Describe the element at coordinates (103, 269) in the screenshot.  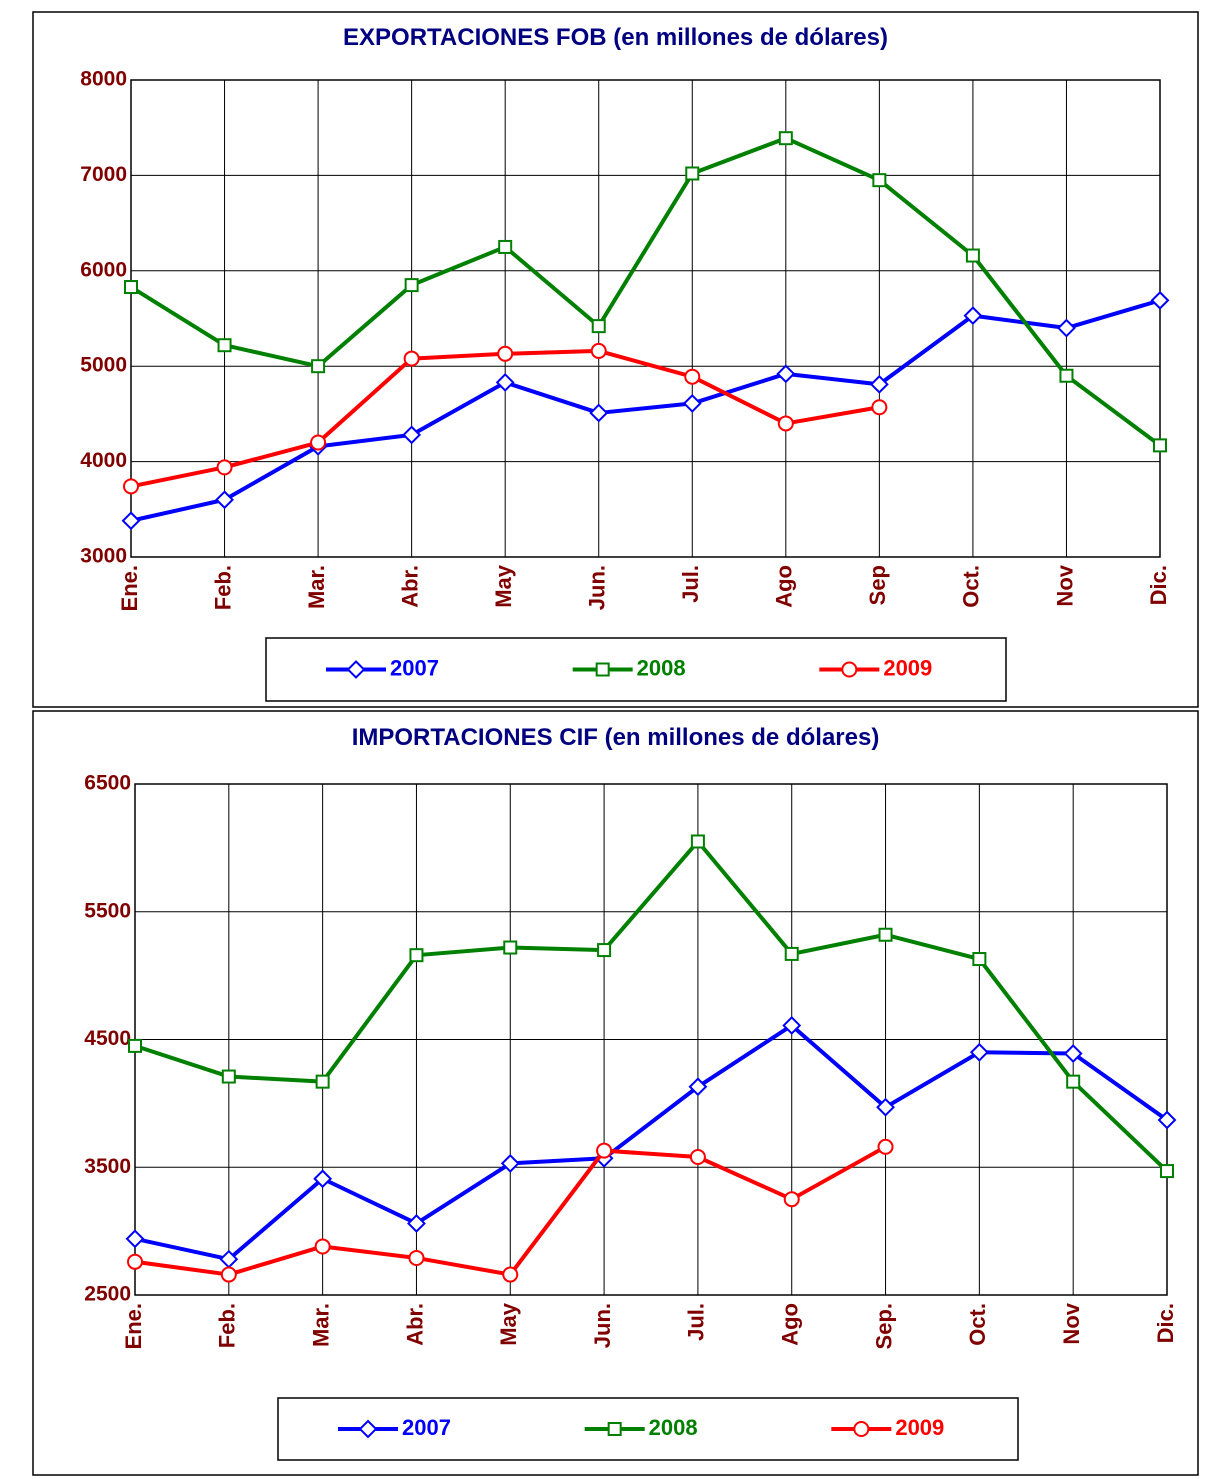
I see `y-tick-label: 6000` at that location.